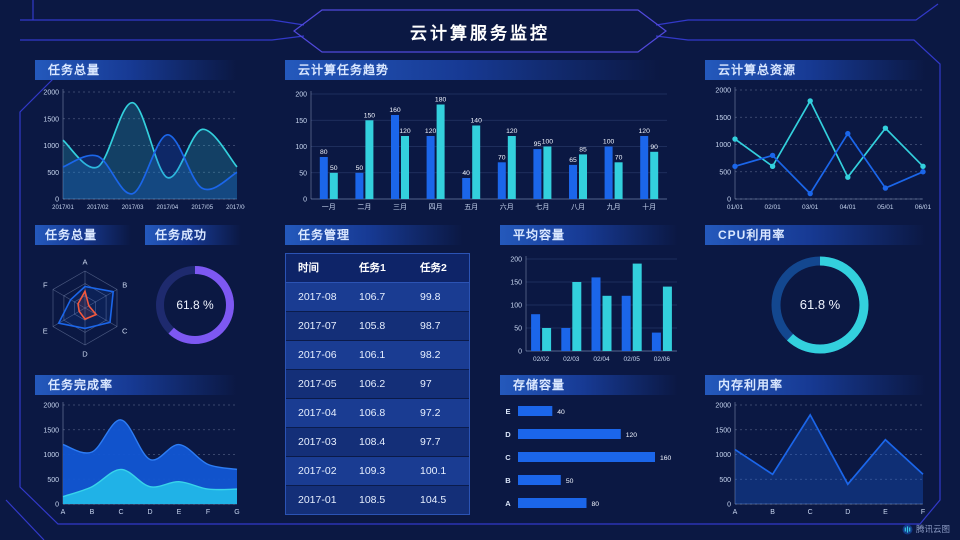 Image resolution: width=960 pixels, height=540 pixels. I want to click on table-cell: 100.1, so click(433, 471).